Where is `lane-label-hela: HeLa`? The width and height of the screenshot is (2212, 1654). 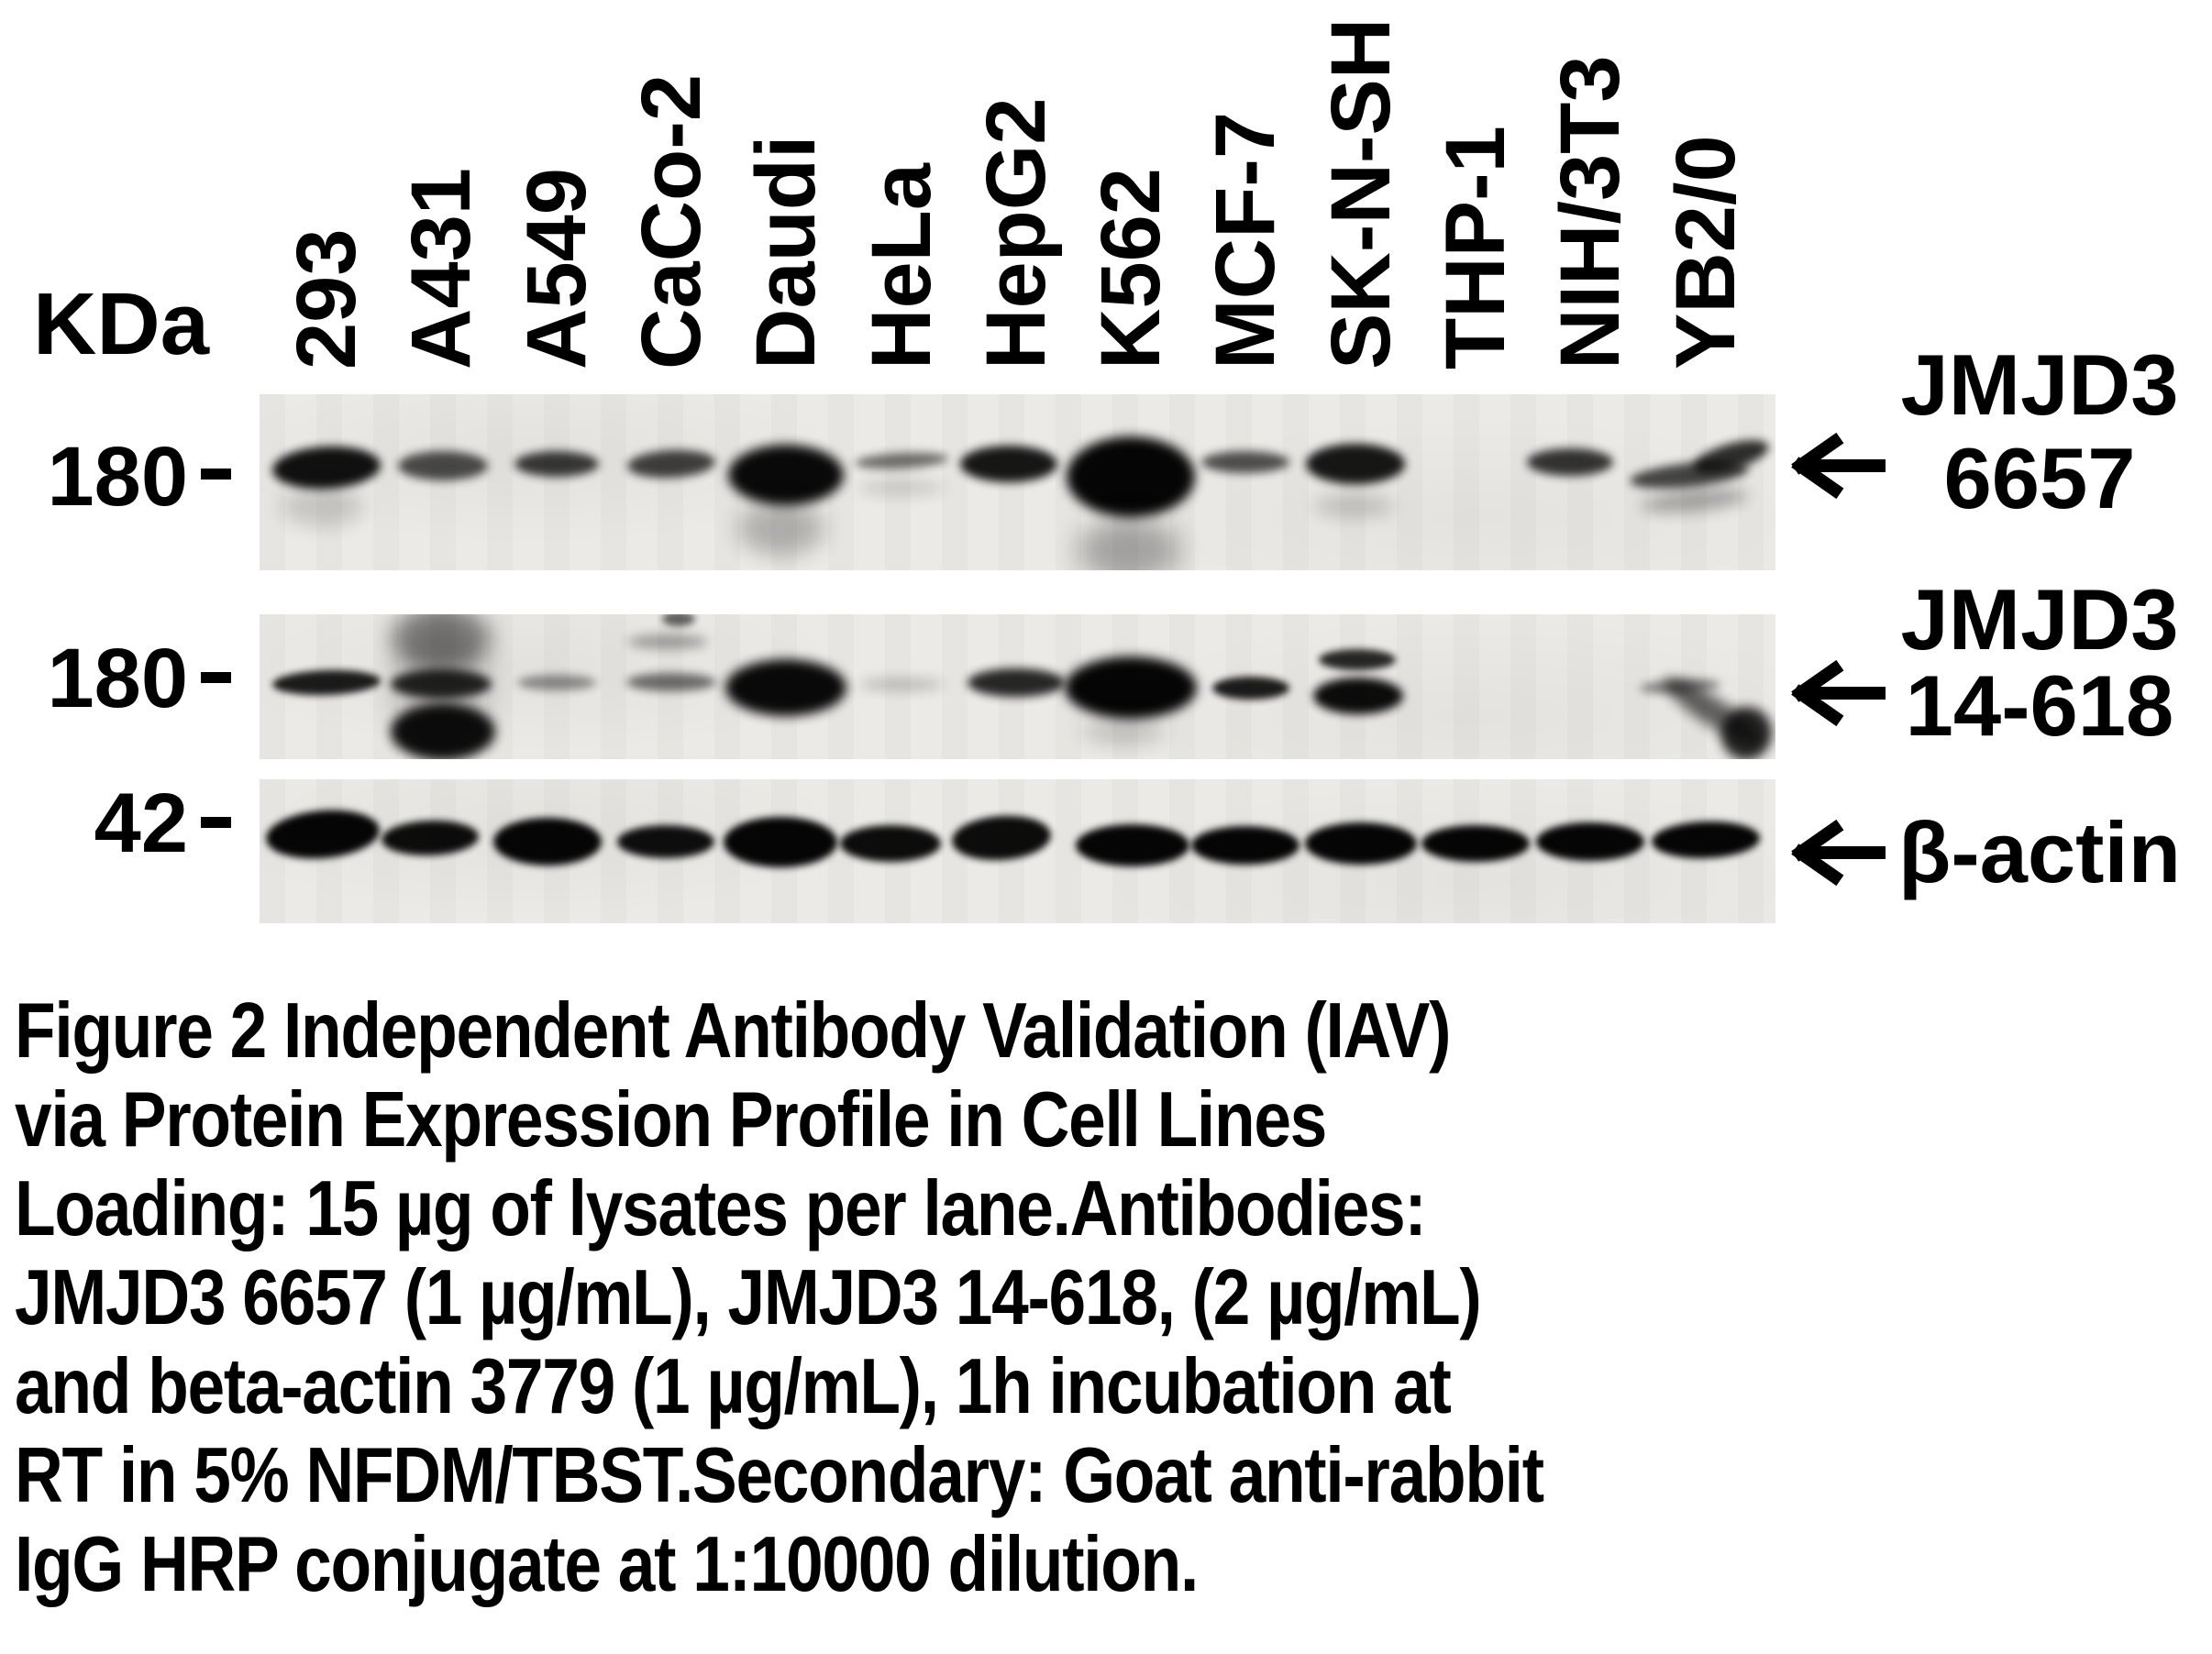 lane-label-hela: HeLa is located at coordinates (901, 266).